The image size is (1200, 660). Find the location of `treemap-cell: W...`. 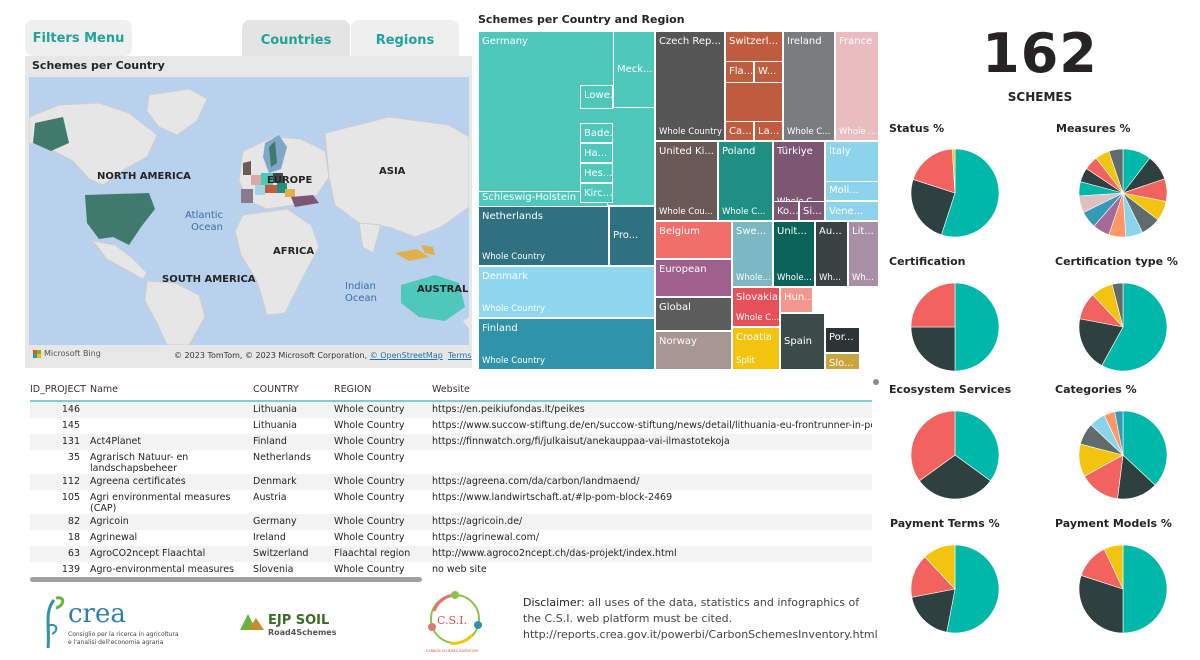

treemap-cell: W... is located at coordinates (768, 72).